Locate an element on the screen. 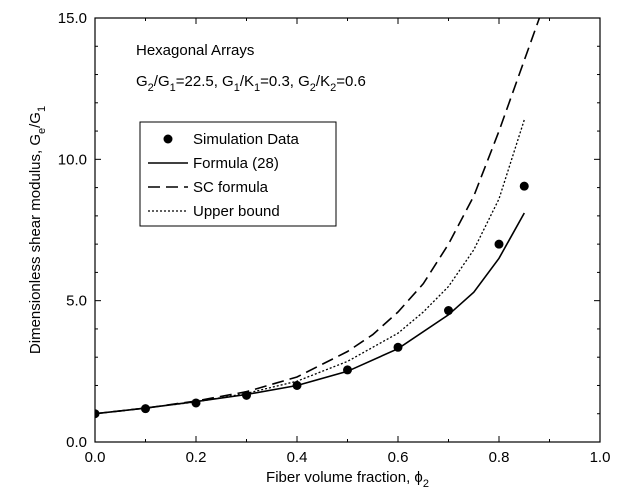 The image size is (629, 496). y-axis-title: Dimensionless shear modulus, Ge/G1 is located at coordinates (37, 230).